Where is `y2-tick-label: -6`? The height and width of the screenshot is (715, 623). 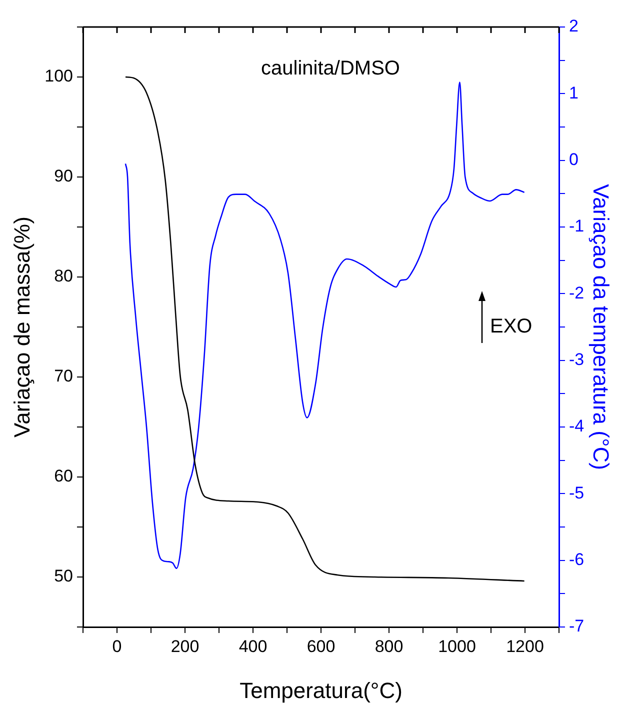
y2-tick-label: -6 is located at coordinates (576, 560).